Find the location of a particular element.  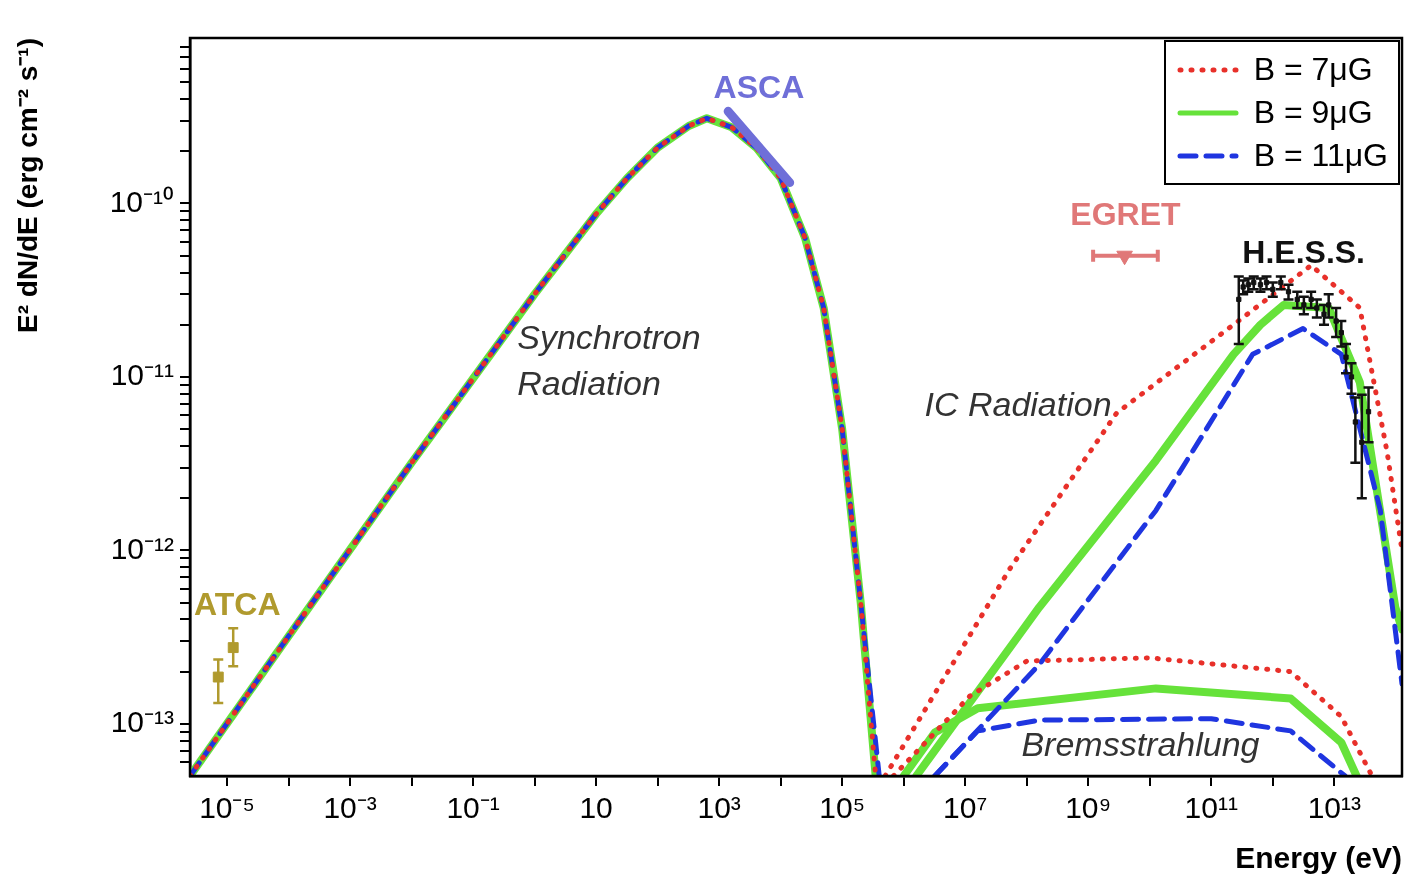

annotation: IC Radiation is located at coordinates (1018, 404).